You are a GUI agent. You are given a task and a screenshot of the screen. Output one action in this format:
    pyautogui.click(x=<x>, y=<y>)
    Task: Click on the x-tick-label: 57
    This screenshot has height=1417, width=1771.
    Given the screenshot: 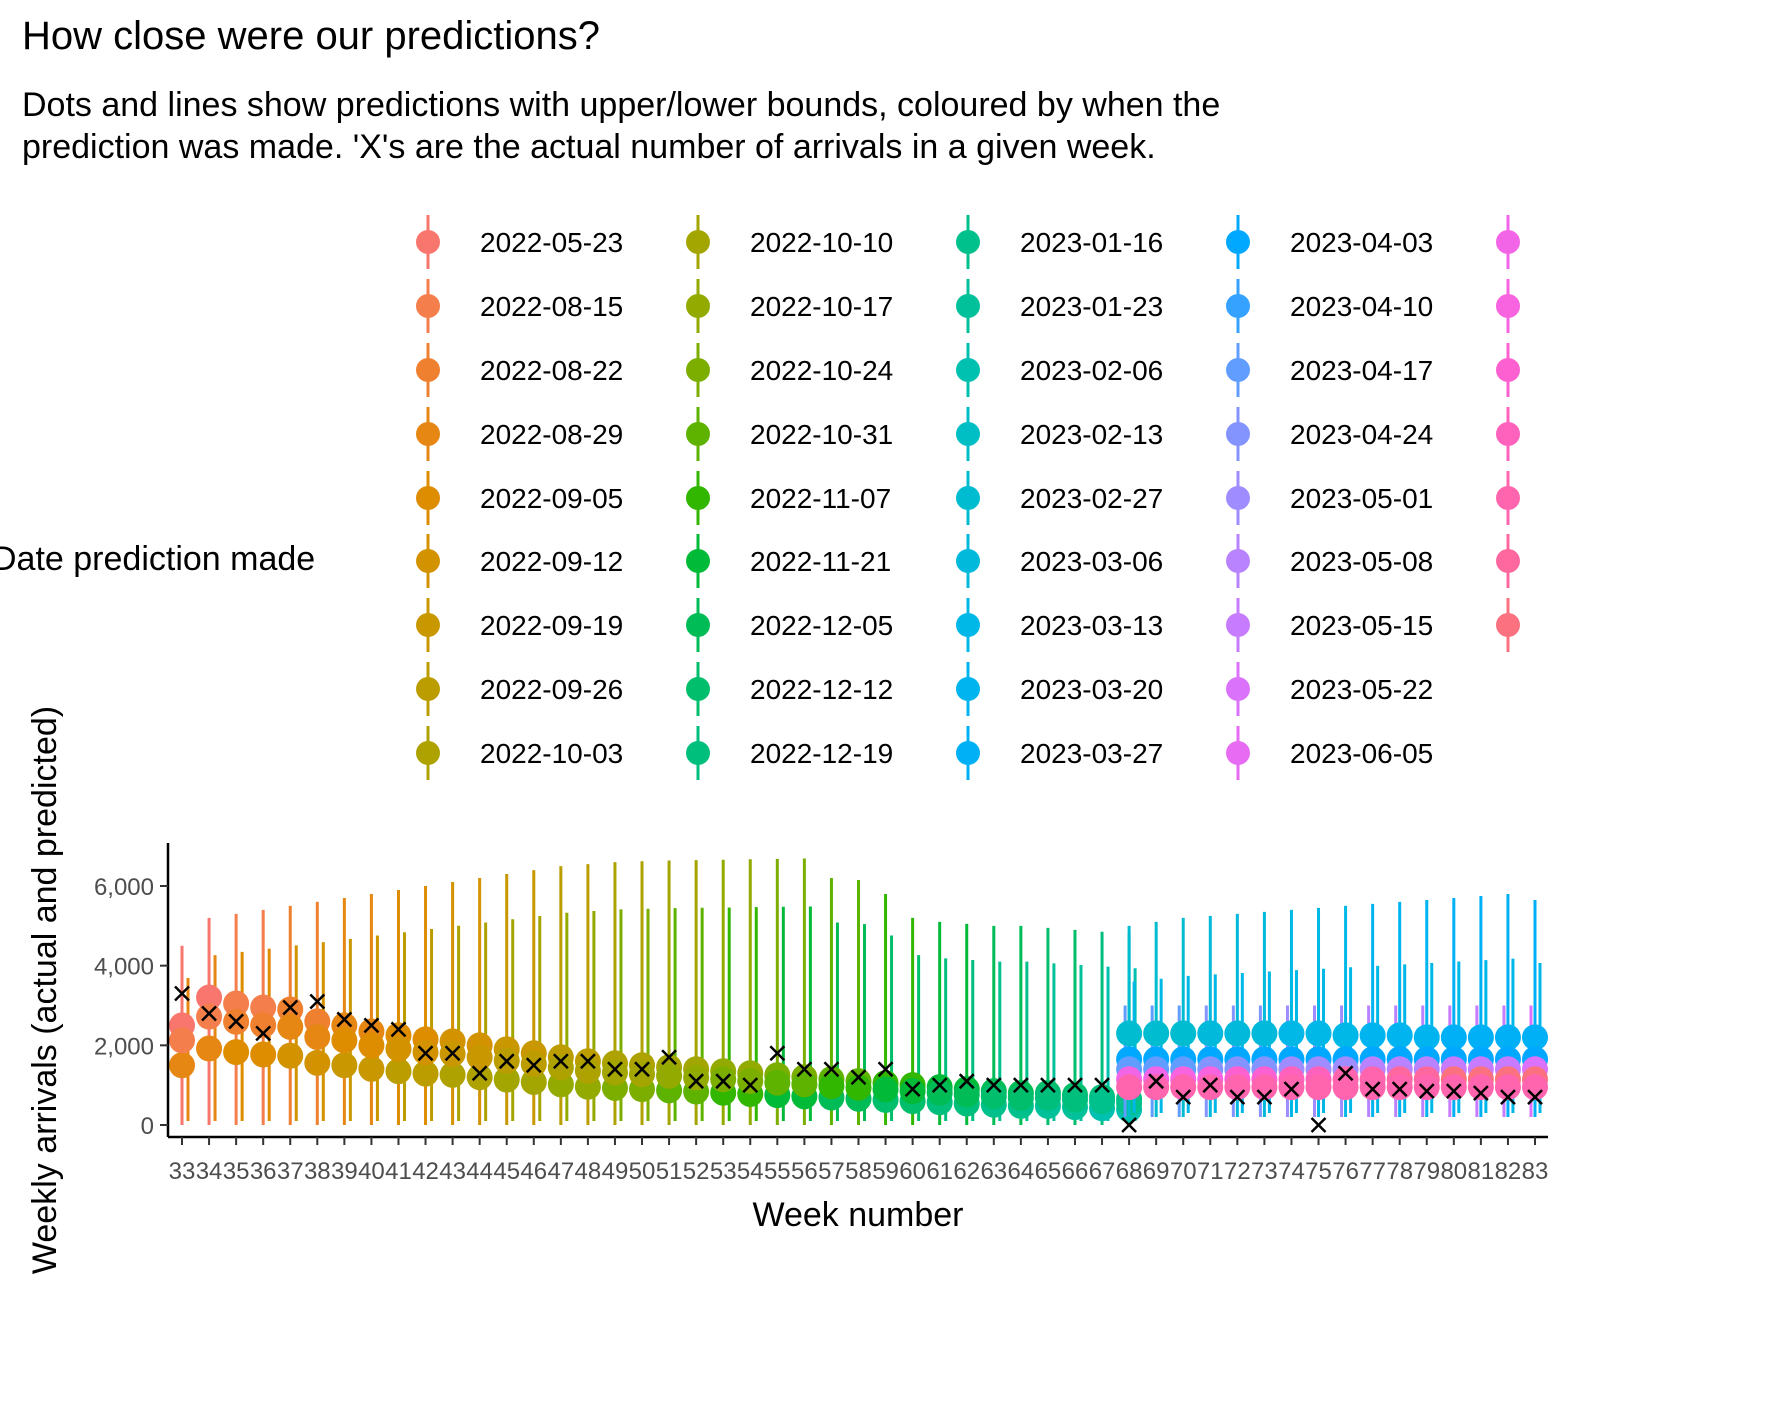 What is the action you would take?
    pyautogui.click(x=831, y=1171)
    